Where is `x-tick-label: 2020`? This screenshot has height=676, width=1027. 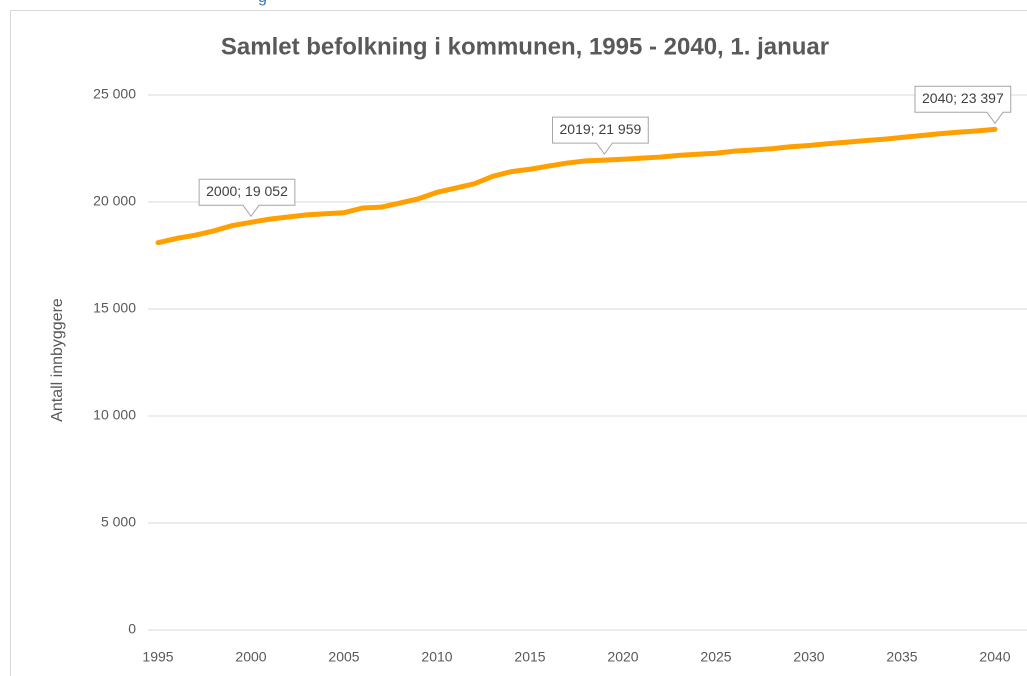 x-tick-label: 2020 is located at coordinates (622, 657).